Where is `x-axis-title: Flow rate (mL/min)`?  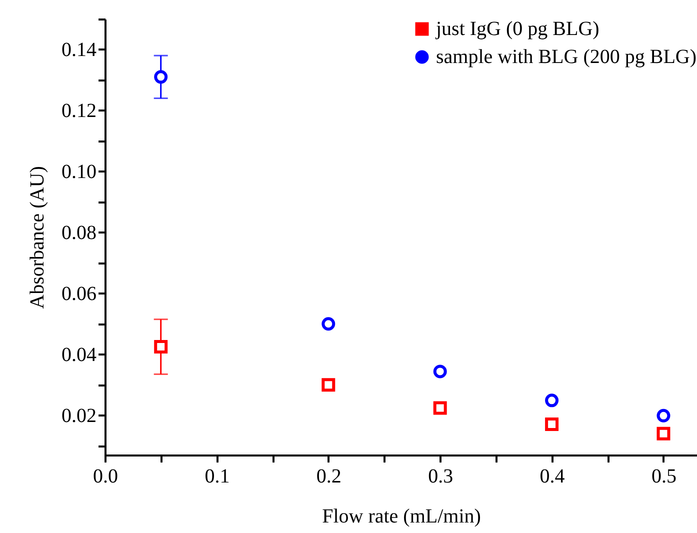 x-axis-title: Flow rate (mL/min) is located at coordinates (401, 517).